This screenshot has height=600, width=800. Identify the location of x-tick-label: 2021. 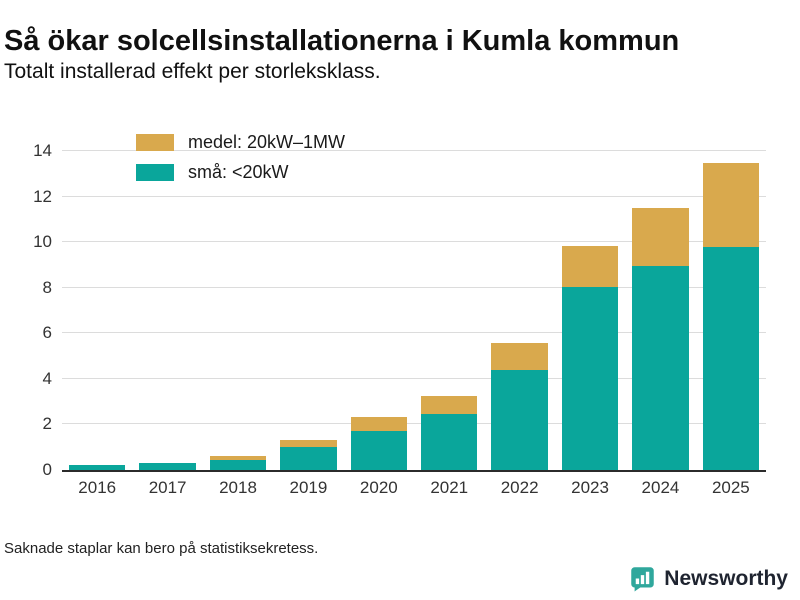
(449, 487).